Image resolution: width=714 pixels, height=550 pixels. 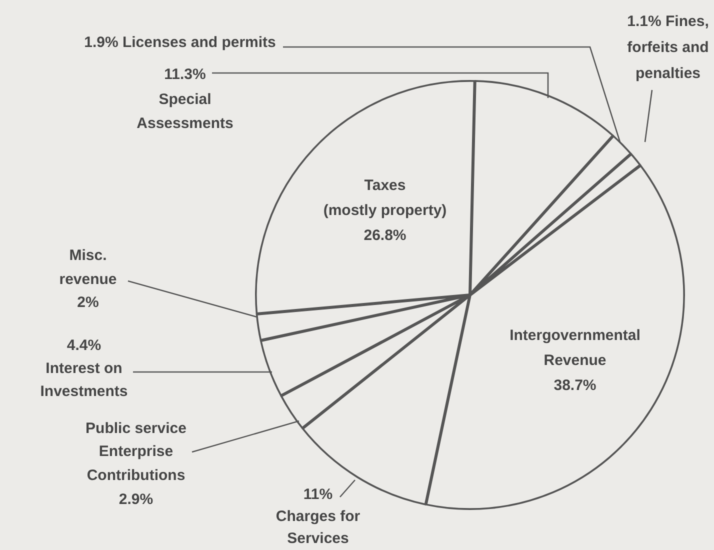 I want to click on slice-label: Charges for Services, so click(x=318, y=528).